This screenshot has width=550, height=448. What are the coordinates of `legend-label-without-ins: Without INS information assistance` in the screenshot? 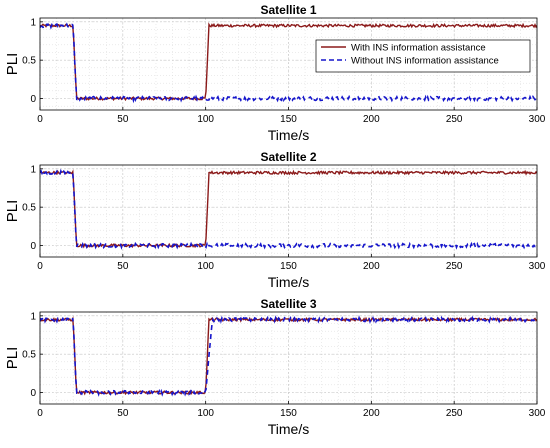 It's located at (425, 61).